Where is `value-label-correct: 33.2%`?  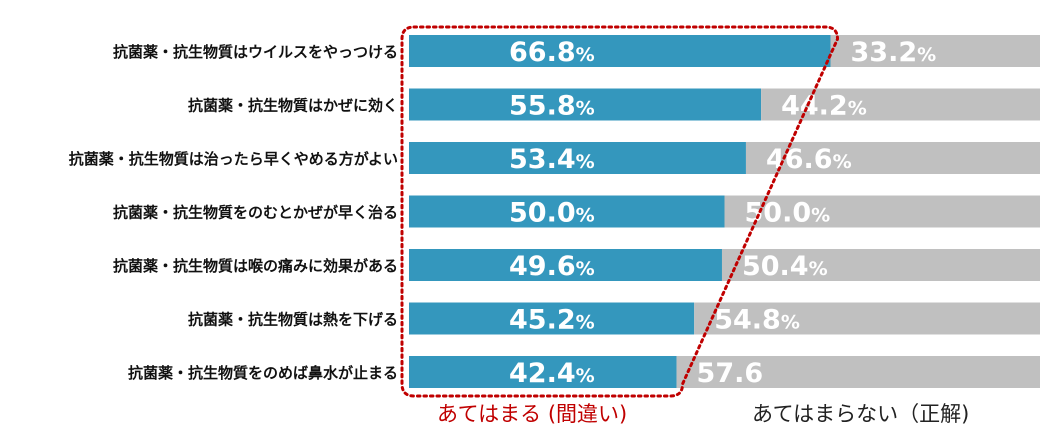
value-label-correct: 33.2% is located at coordinates (894, 52).